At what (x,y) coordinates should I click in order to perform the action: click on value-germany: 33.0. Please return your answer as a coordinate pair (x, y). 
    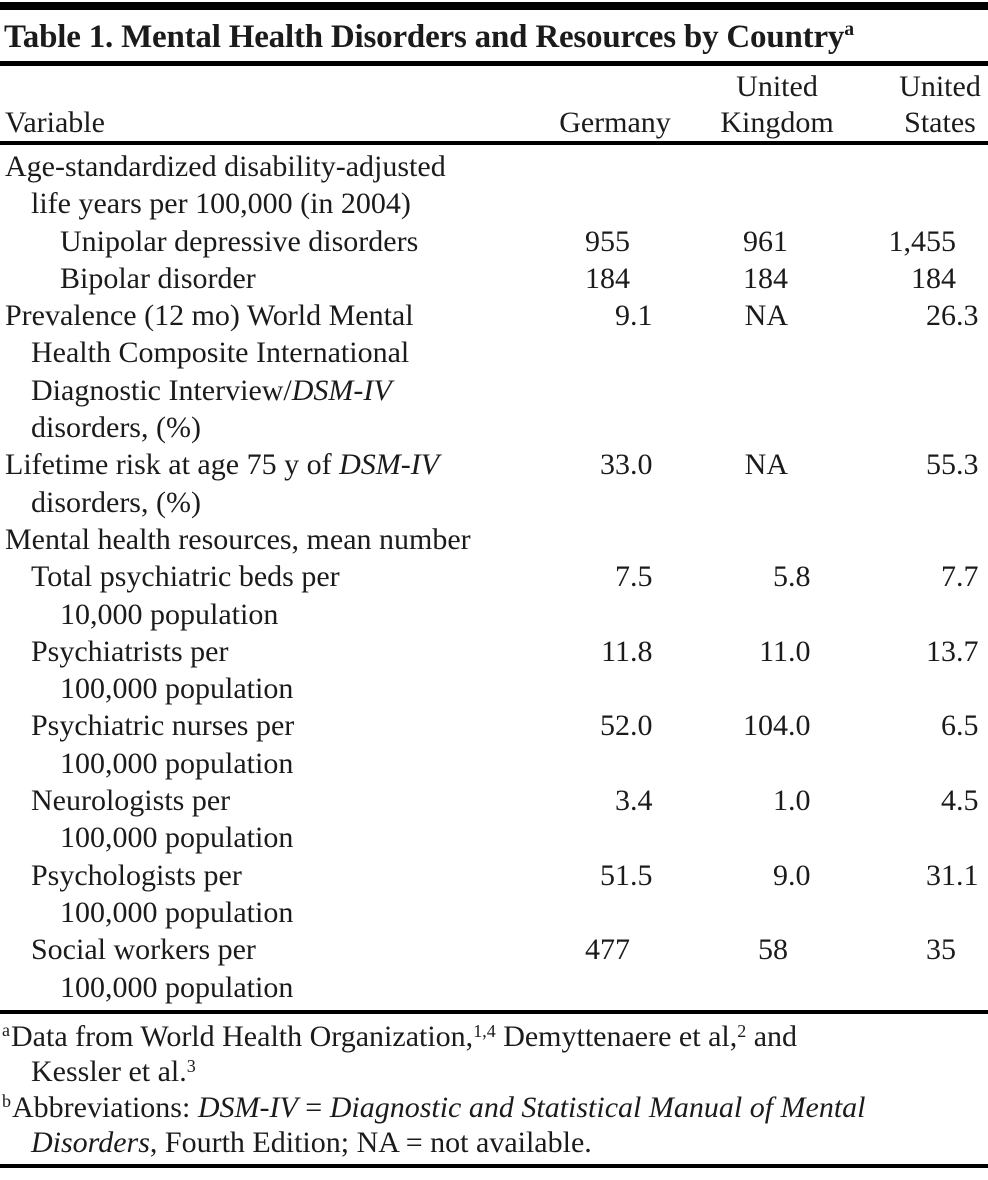
    Looking at the image, I should click on (615, 464).